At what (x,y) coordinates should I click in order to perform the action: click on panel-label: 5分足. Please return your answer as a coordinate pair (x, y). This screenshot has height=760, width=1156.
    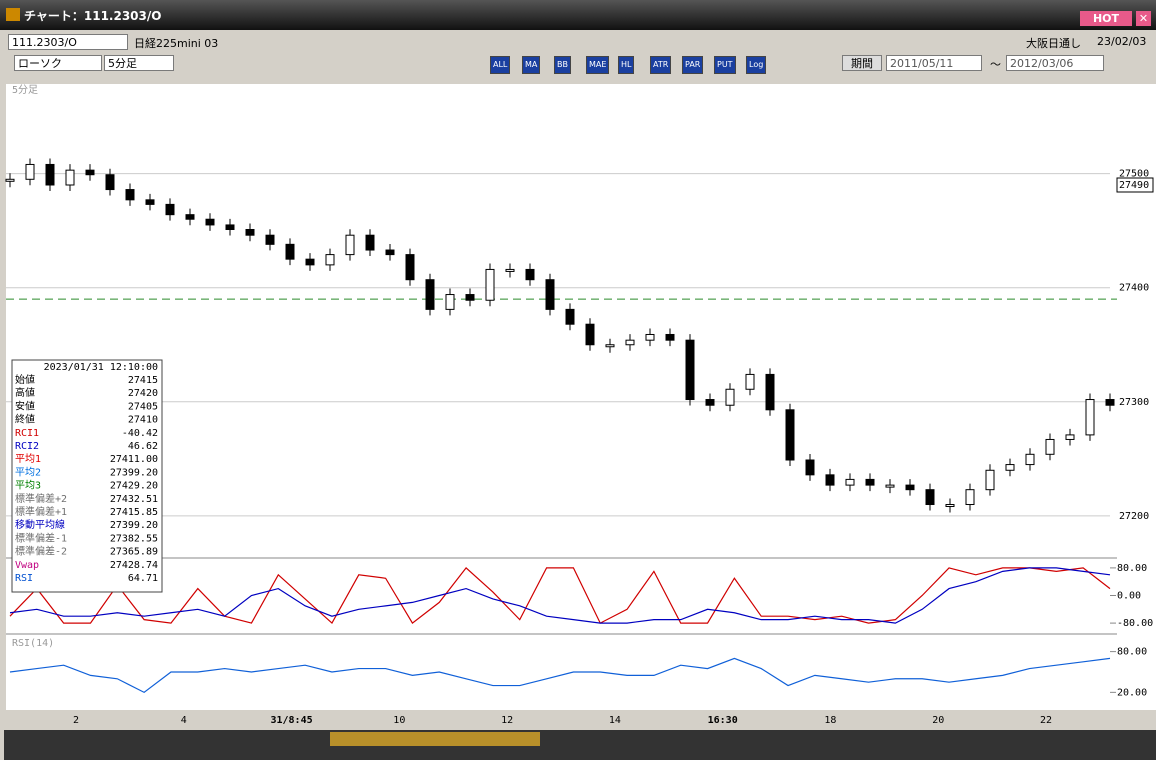
    Looking at the image, I should click on (25, 90).